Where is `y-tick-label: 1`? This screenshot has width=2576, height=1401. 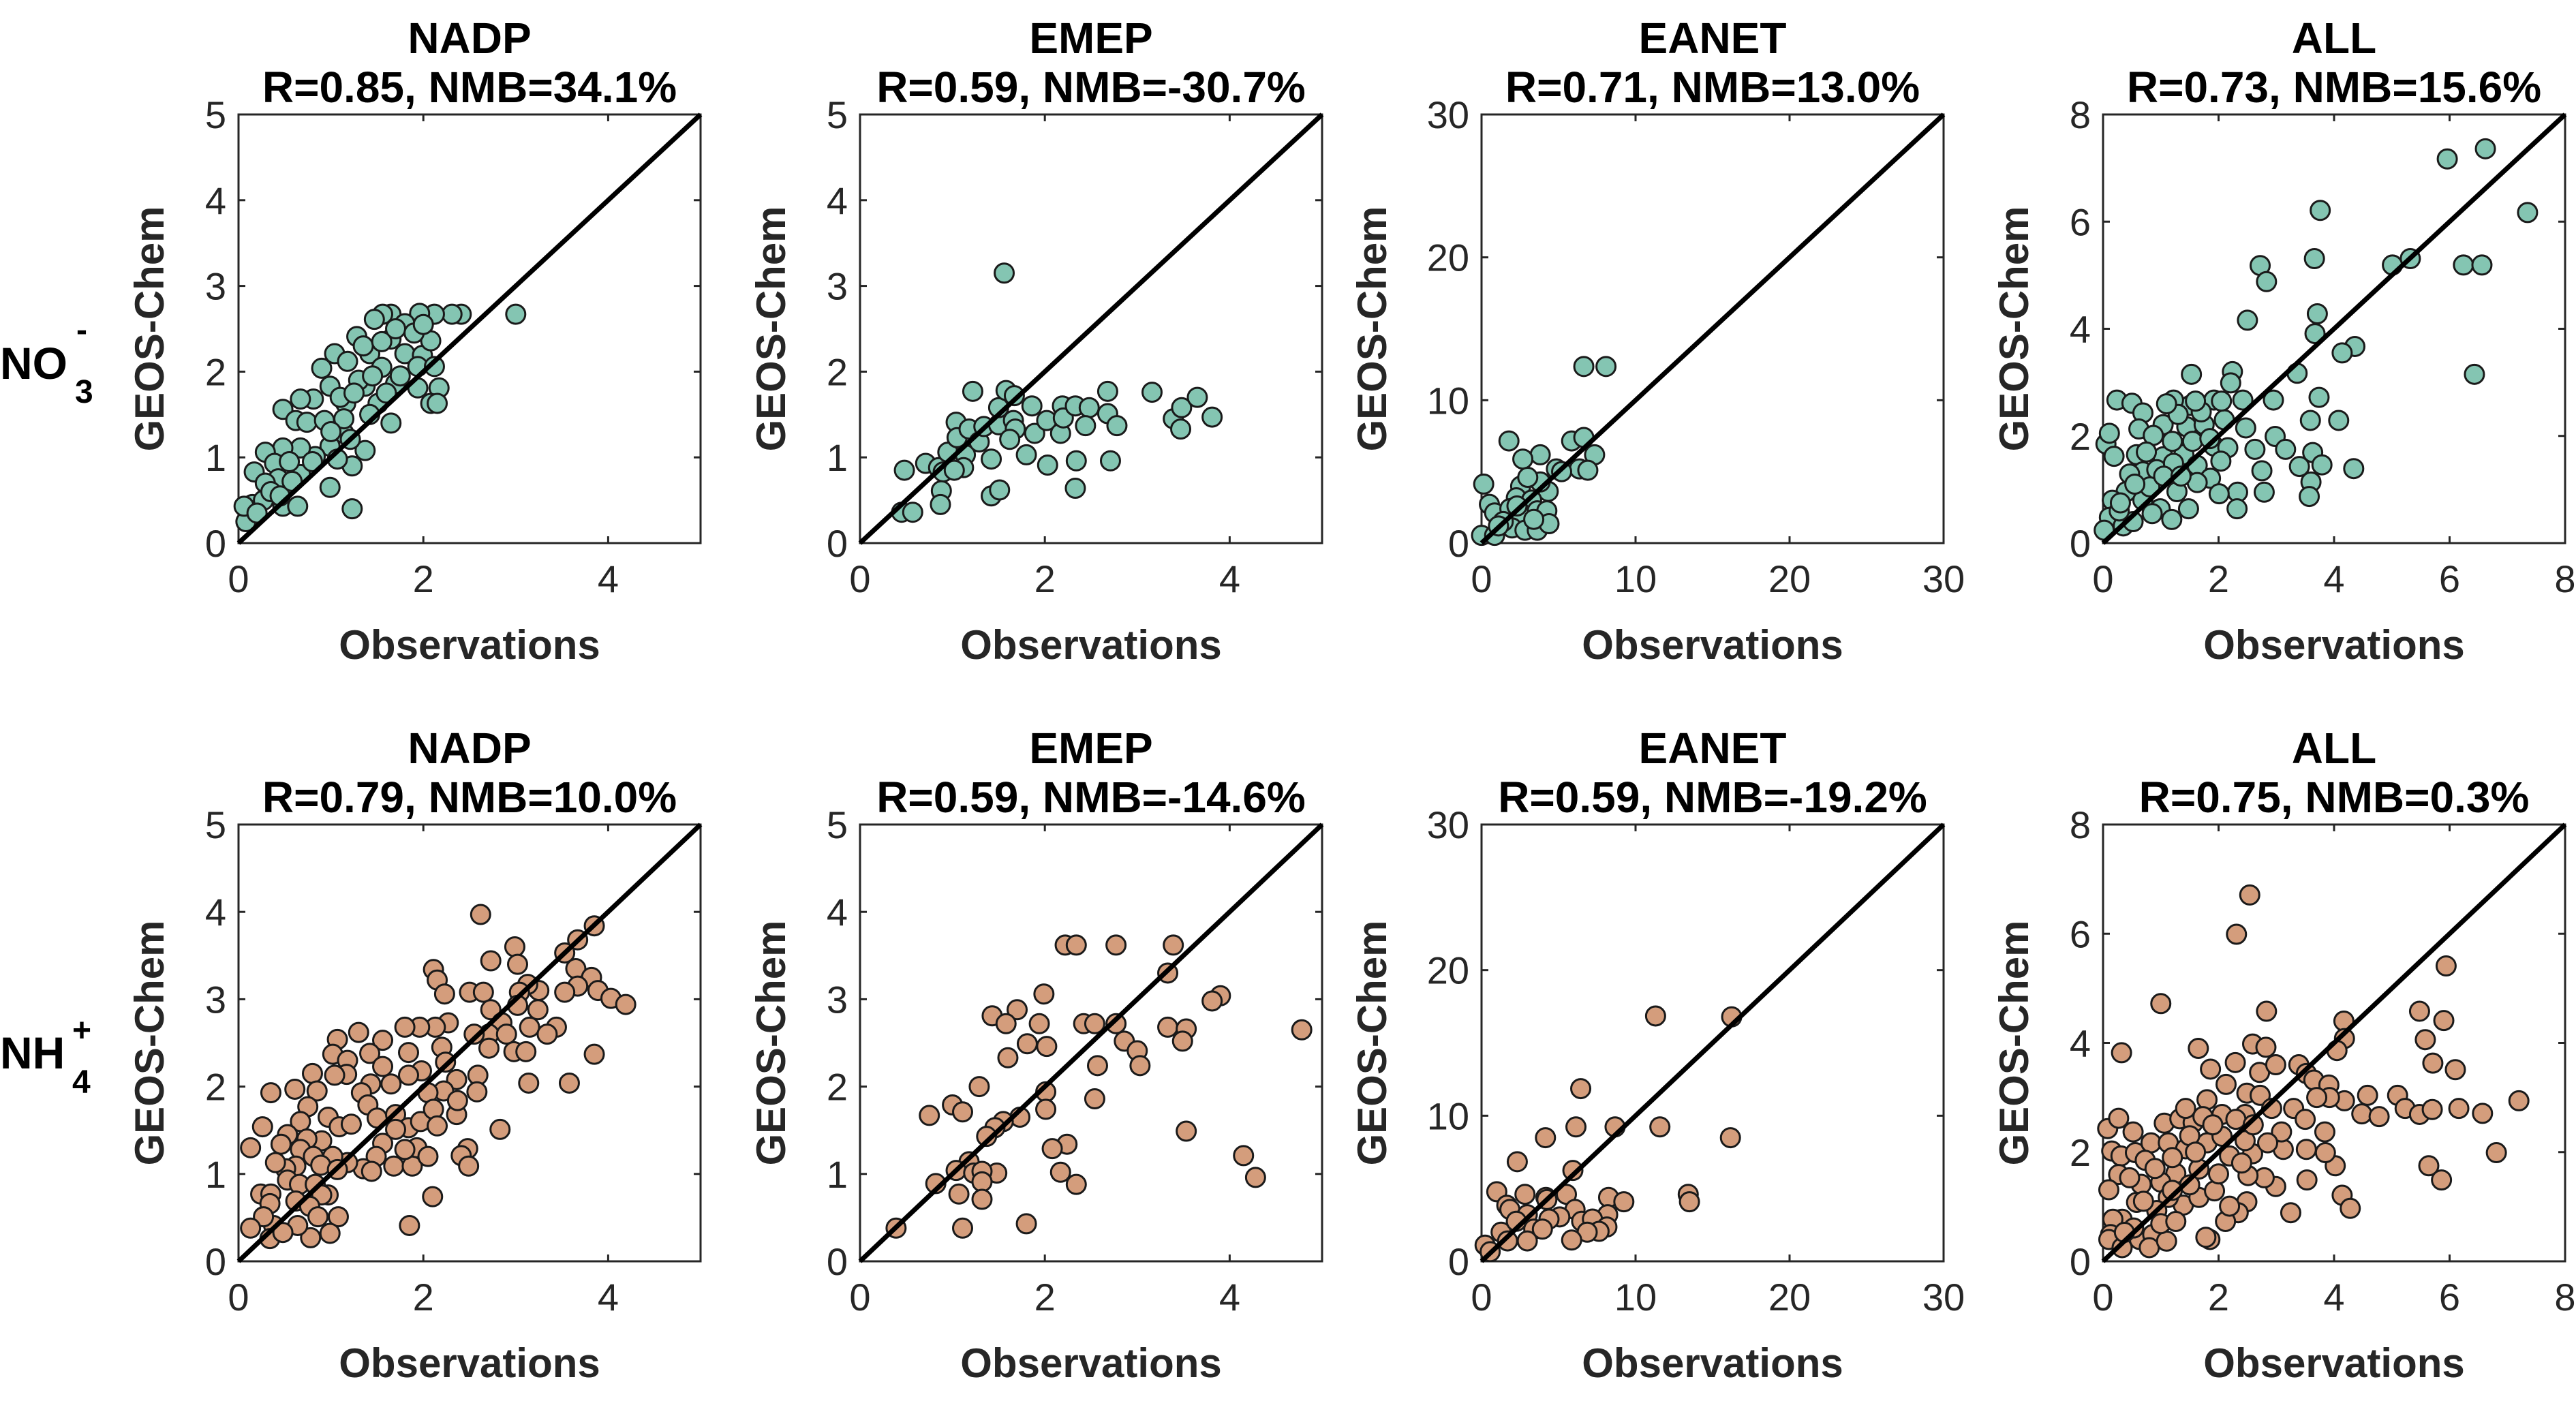 y-tick-label: 1 is located at coordinates (216, 1174).